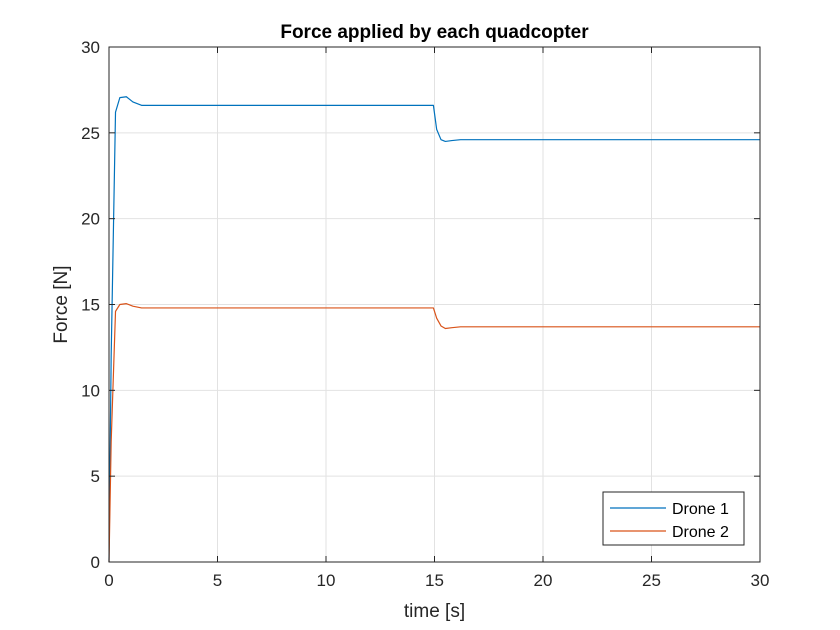 The image size is (840, 630). What do you see at coordinates (700, 509) in the screenshot?
I see `legend-label-drone-1: Drone 1` at bounding box center [700, 509].